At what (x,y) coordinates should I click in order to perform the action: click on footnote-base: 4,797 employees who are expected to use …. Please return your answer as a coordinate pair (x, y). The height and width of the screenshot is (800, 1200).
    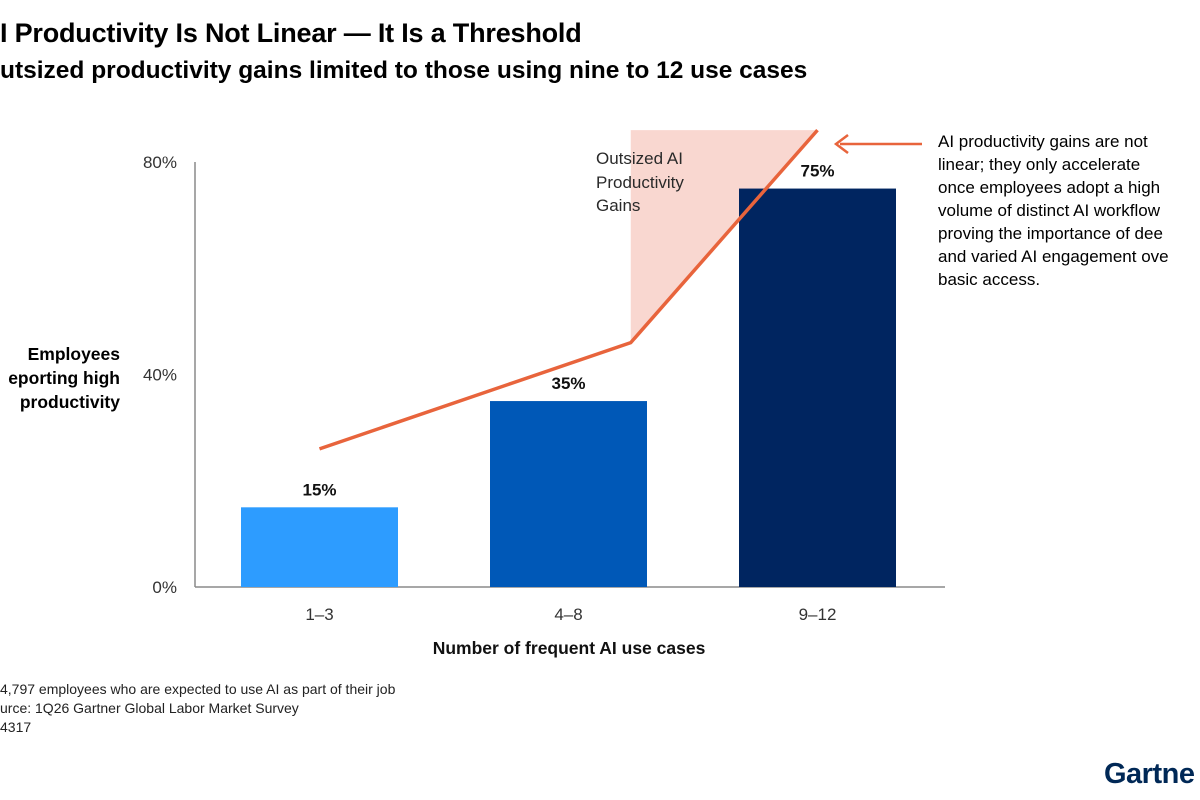
    Looking at the image, I should click on (198, 689).